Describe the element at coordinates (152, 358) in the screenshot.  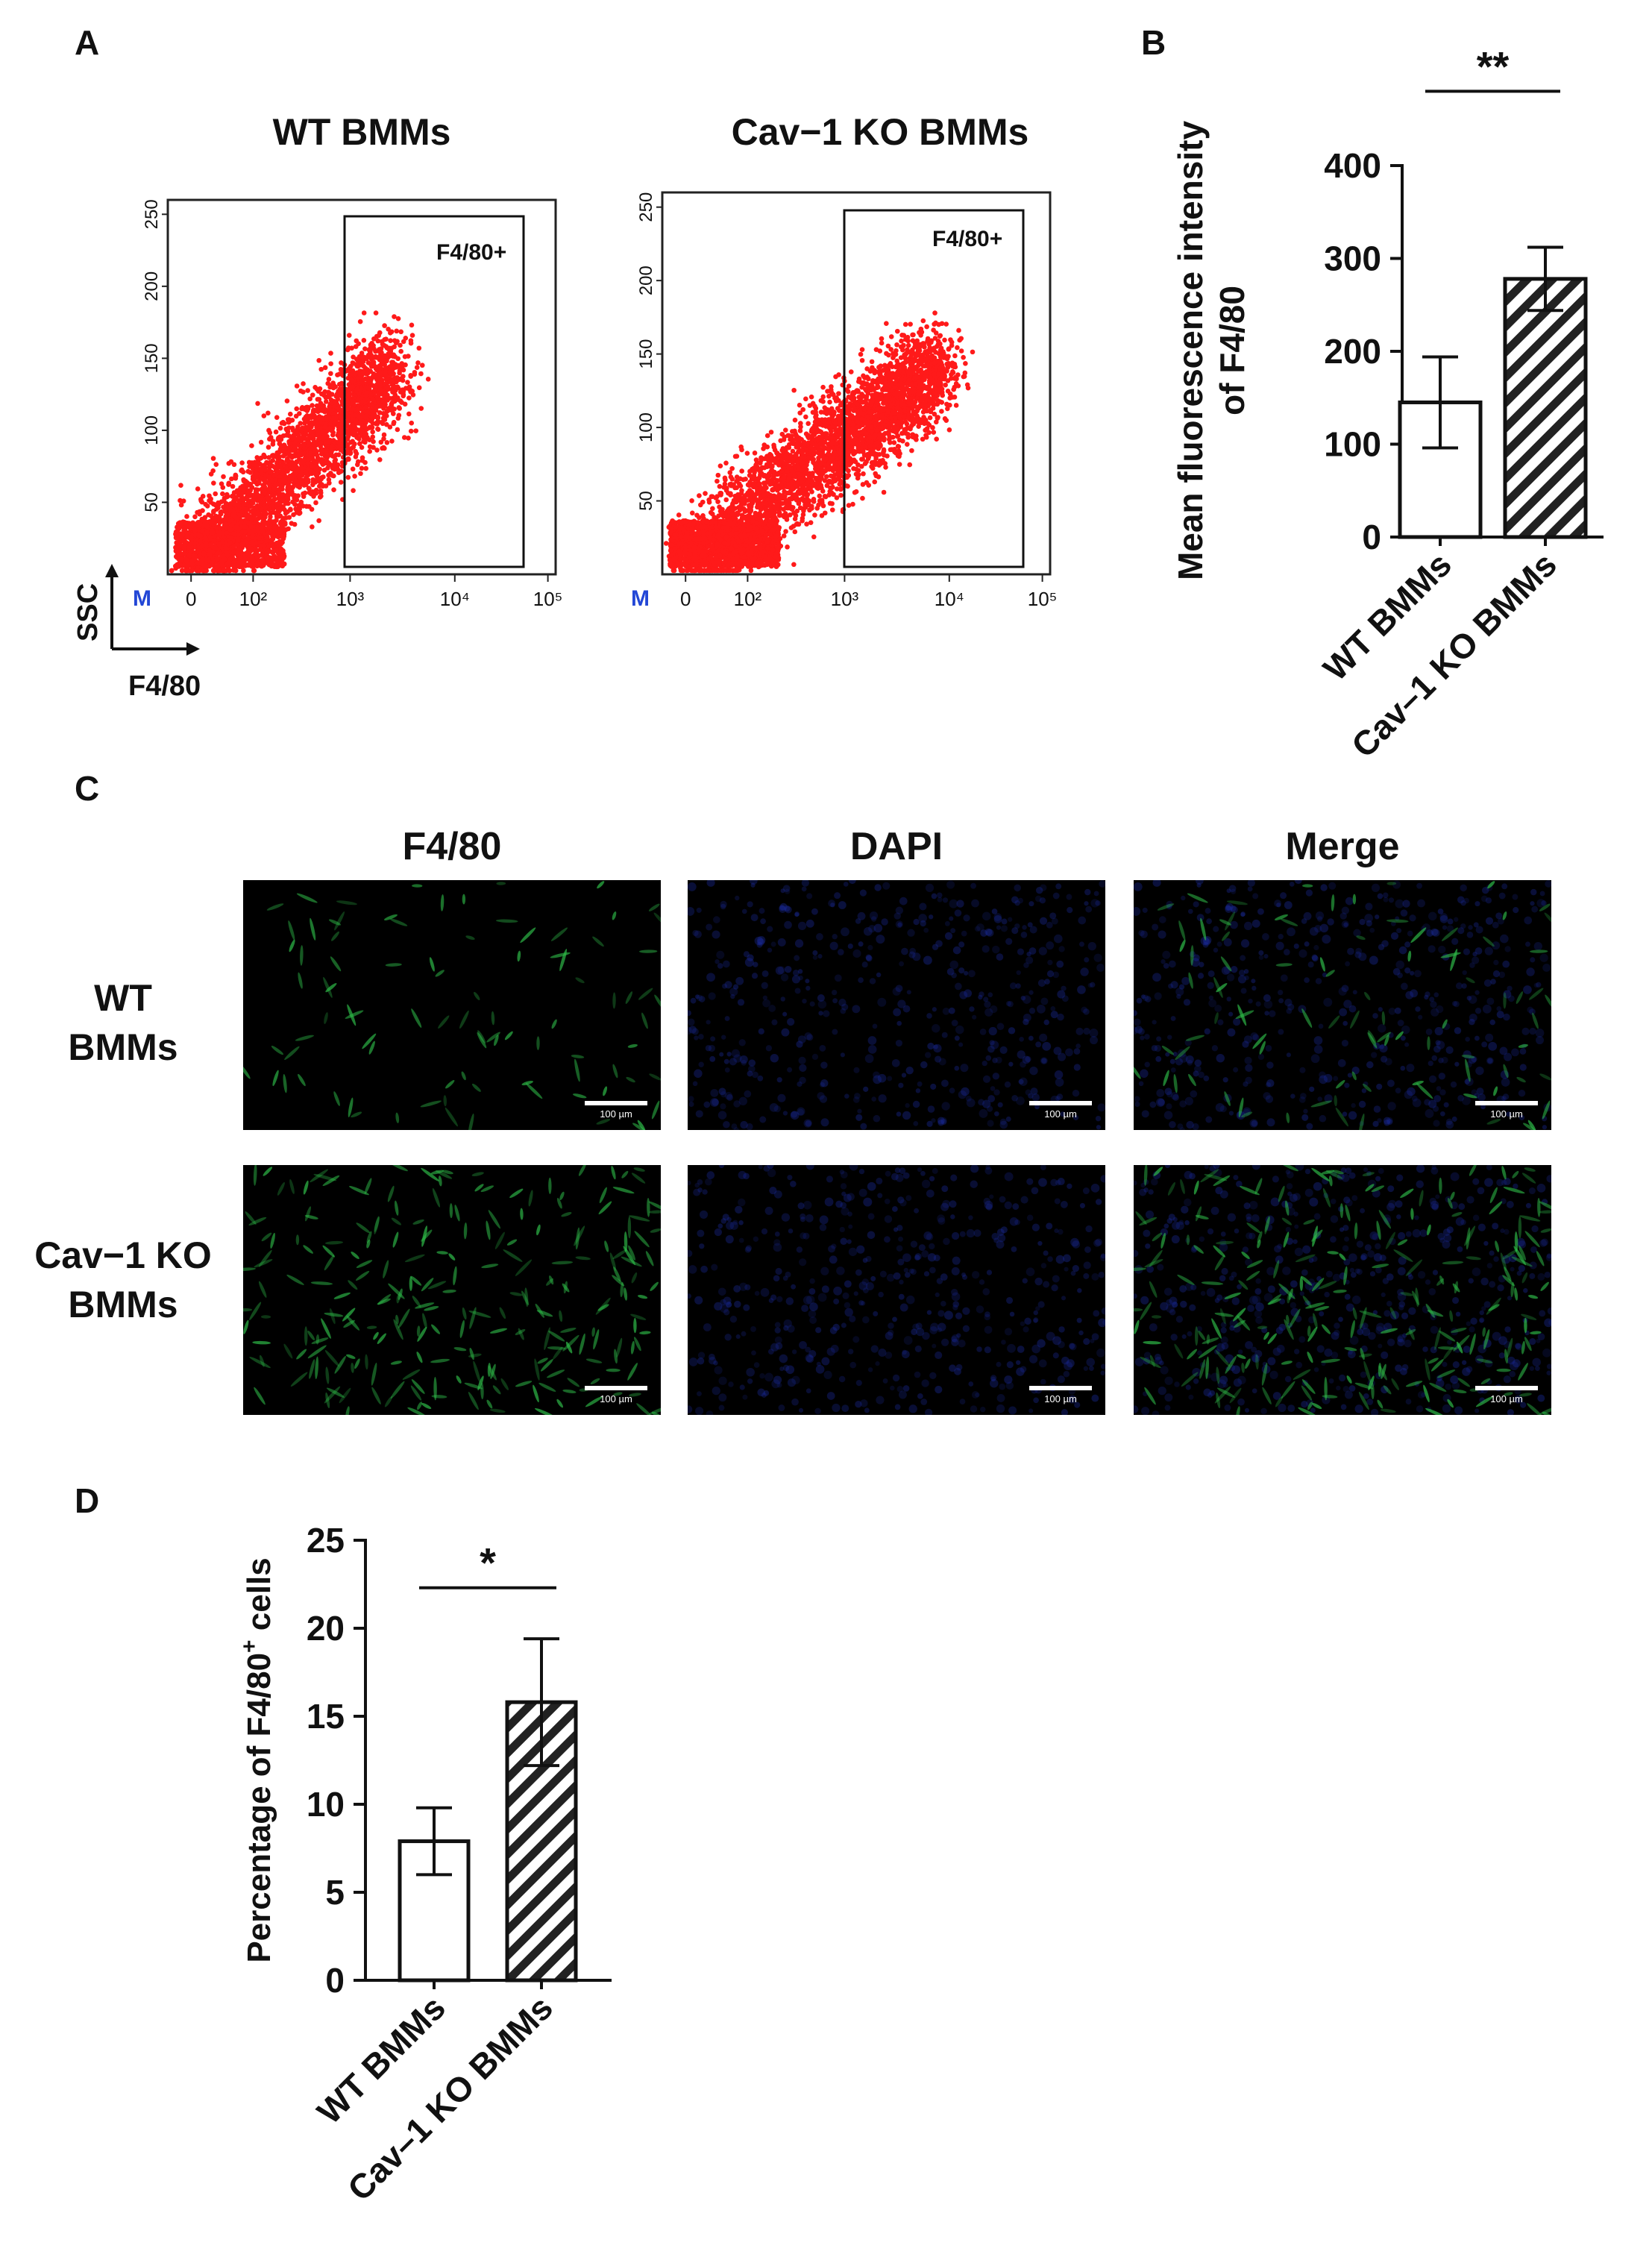
I see `y-tick-label: 150` at that location.